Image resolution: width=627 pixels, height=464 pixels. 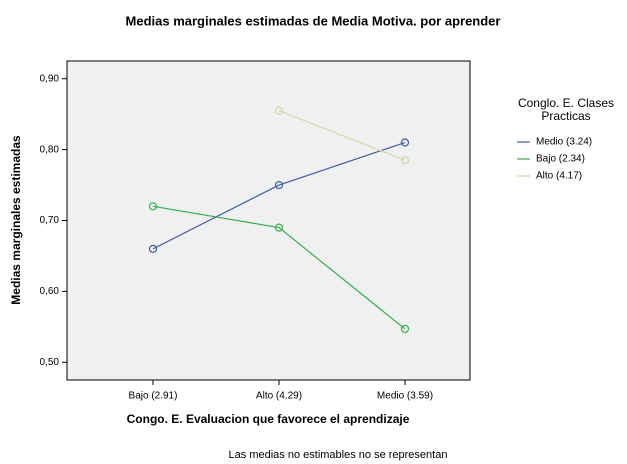 I want to click on legend-title: Conglo. E. Clases Practicas, so click(x=566, y=109).